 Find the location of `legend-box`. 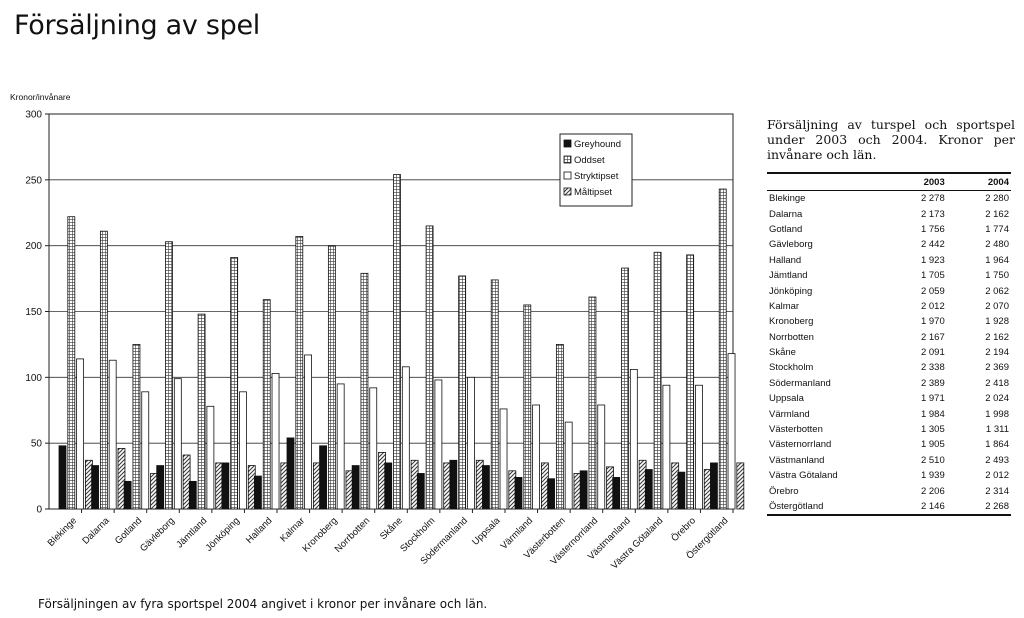

legend-box is located at coordinates (596, 170).